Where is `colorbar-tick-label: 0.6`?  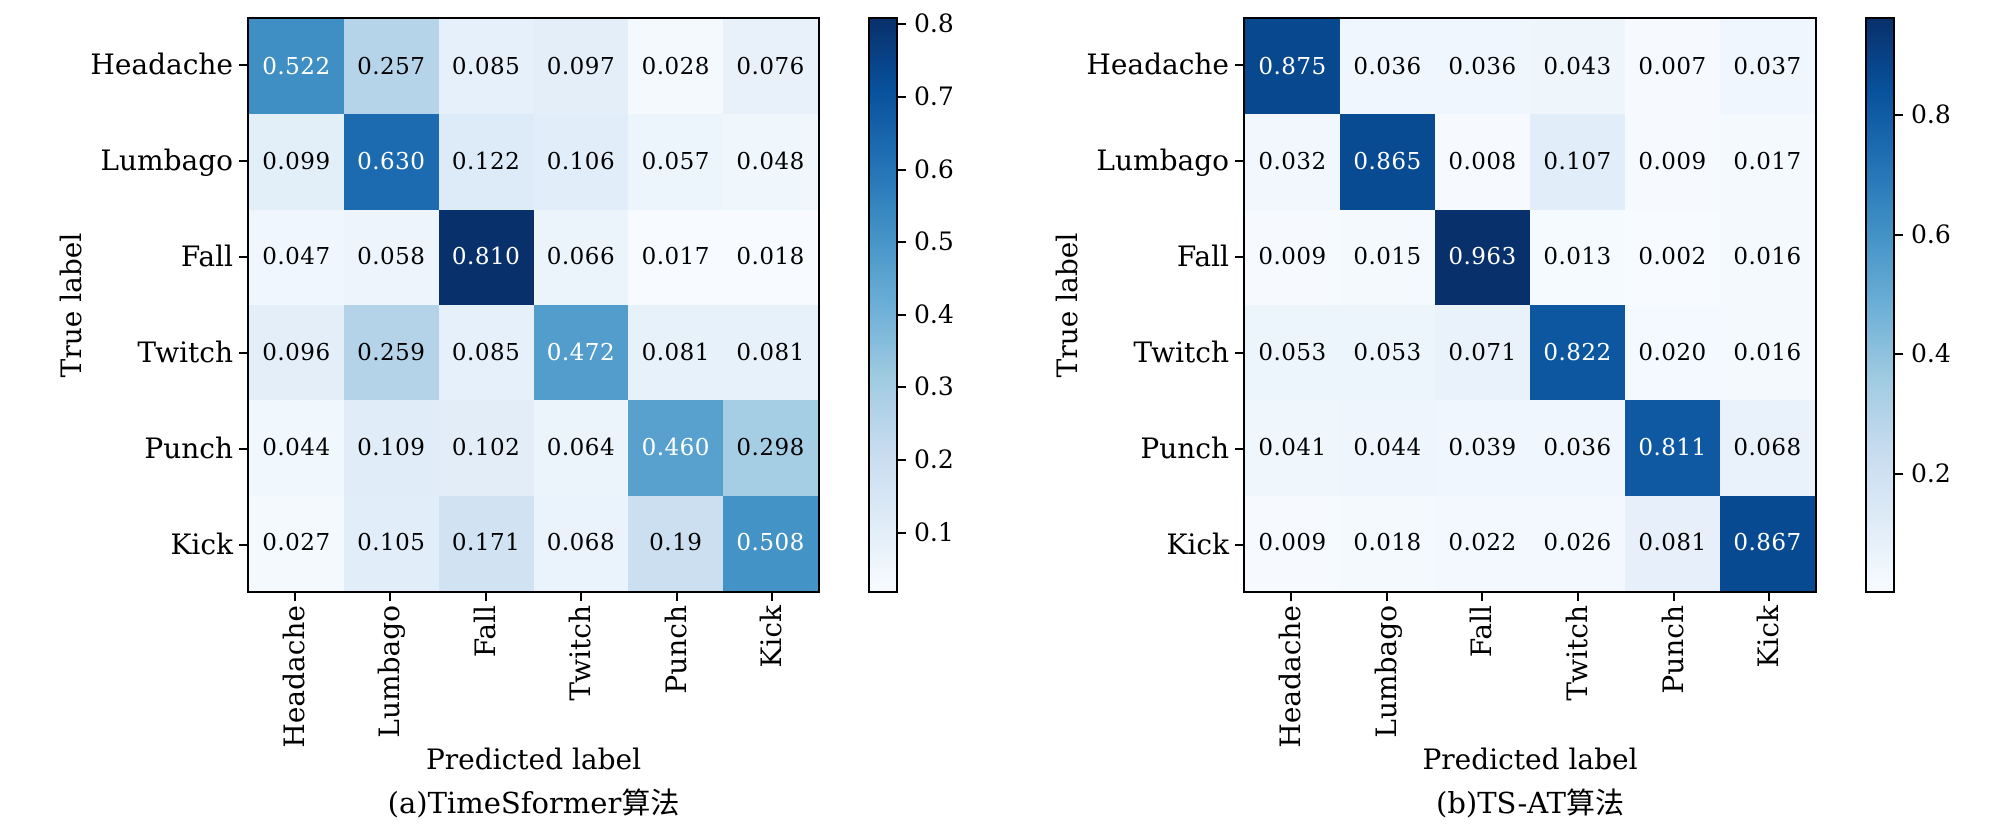
colorbar-tick-label: 0.6 is located at coordinates (934, 169).